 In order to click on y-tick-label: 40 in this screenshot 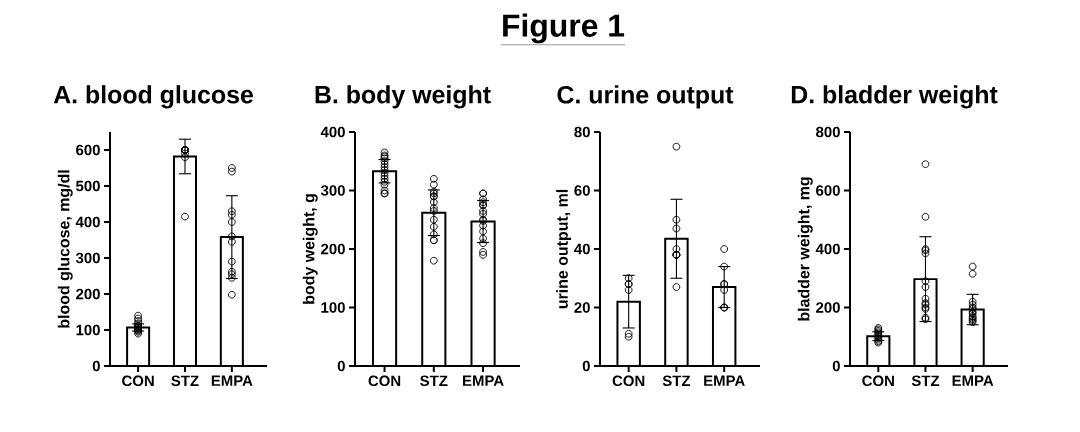, I will do `click(582, 249)`.